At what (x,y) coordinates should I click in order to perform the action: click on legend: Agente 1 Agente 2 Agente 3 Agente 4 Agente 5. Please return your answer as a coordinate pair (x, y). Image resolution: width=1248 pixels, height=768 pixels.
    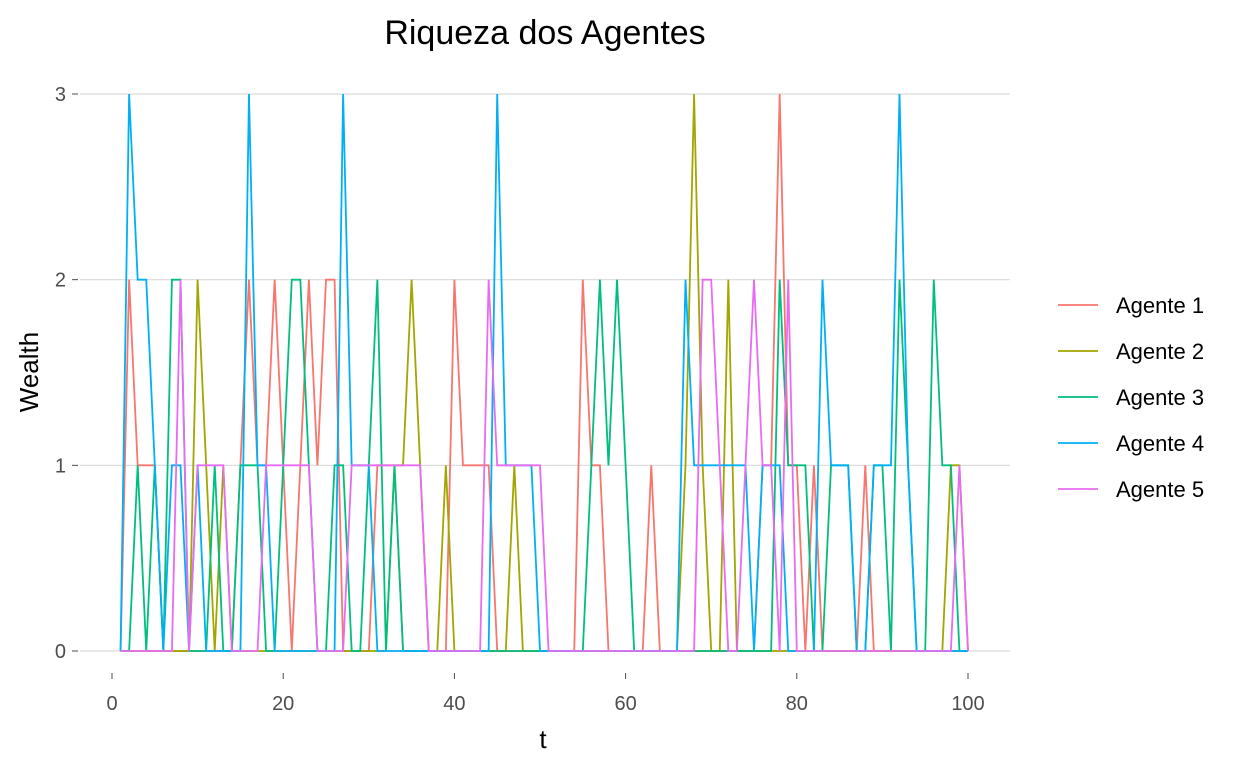
    Looking at the image, I should click on (1131, 397).